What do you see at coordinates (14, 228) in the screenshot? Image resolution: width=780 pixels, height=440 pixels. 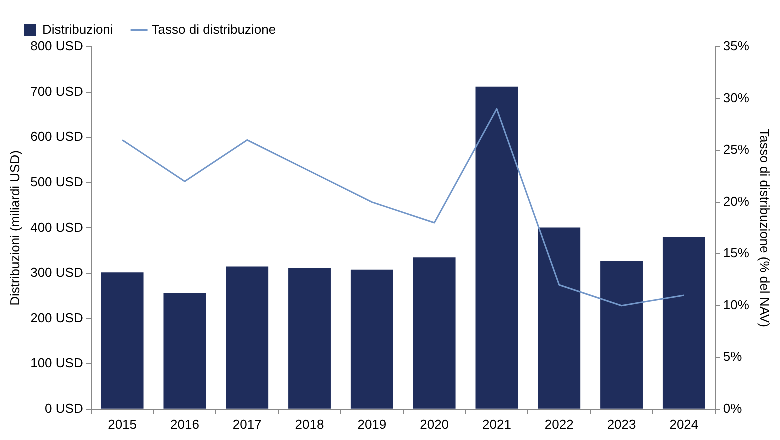 I see `y-axis-title: Distribuzioni (miliardi USD)` at bounding box center [14, 228].